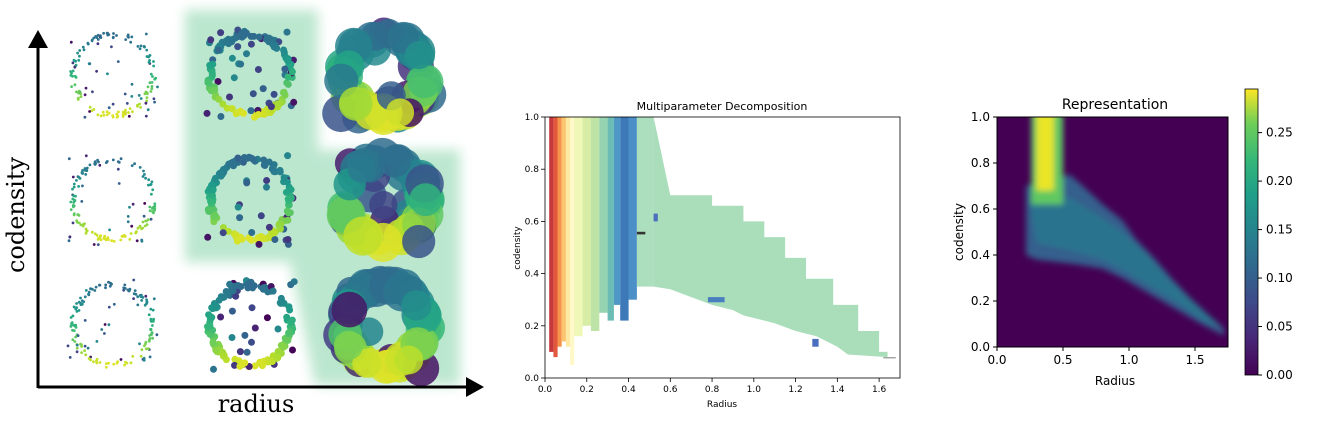  What do you see at coordinates (722, 405) in the screenshot?
I see `decomposition-x-label: Radius` at bounding box center [722, 405].